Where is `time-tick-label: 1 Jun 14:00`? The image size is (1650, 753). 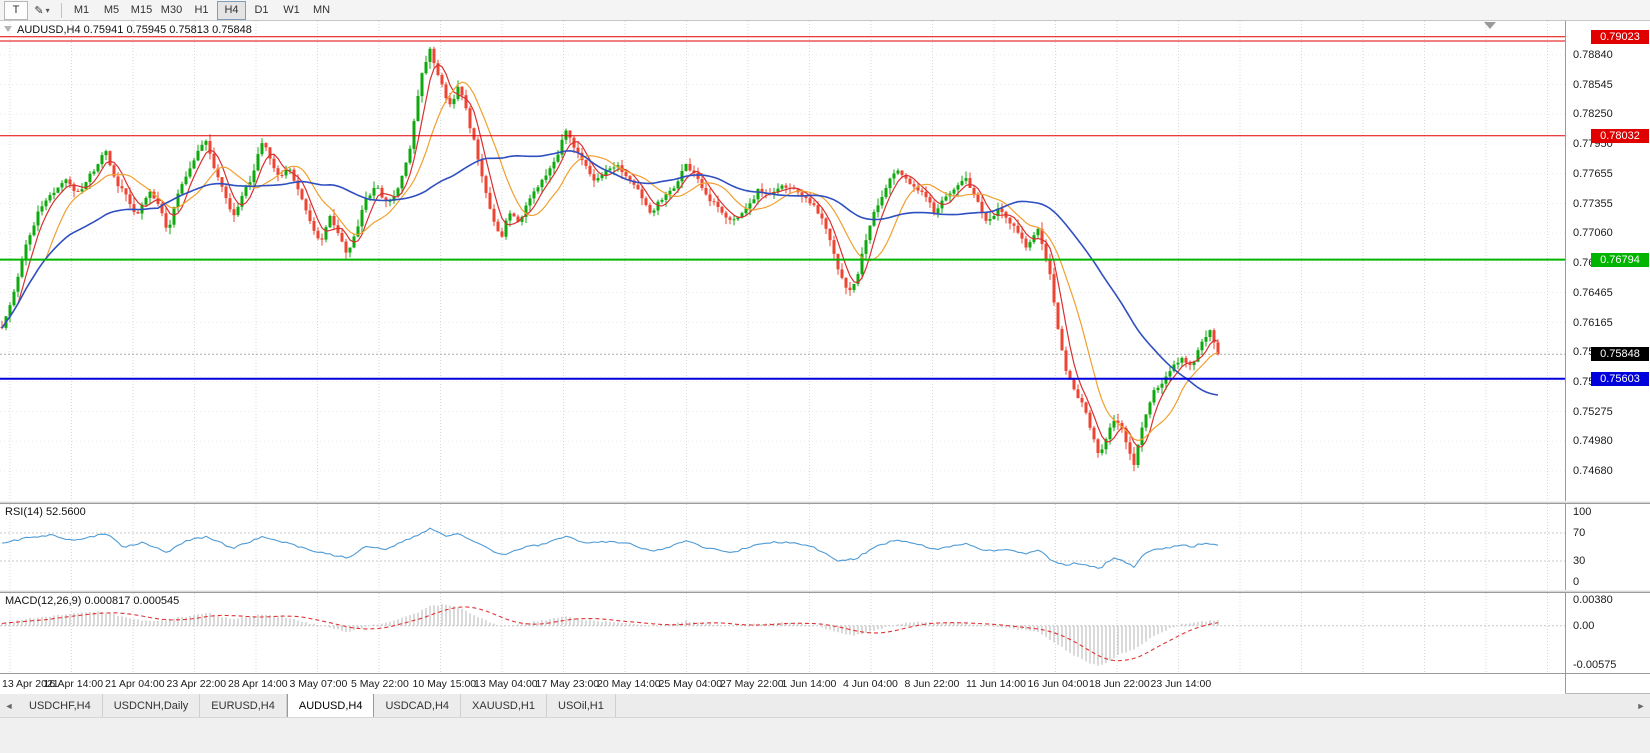
time-tick-label: 1 Jun 14:00 is located at coordinates (809, 684).